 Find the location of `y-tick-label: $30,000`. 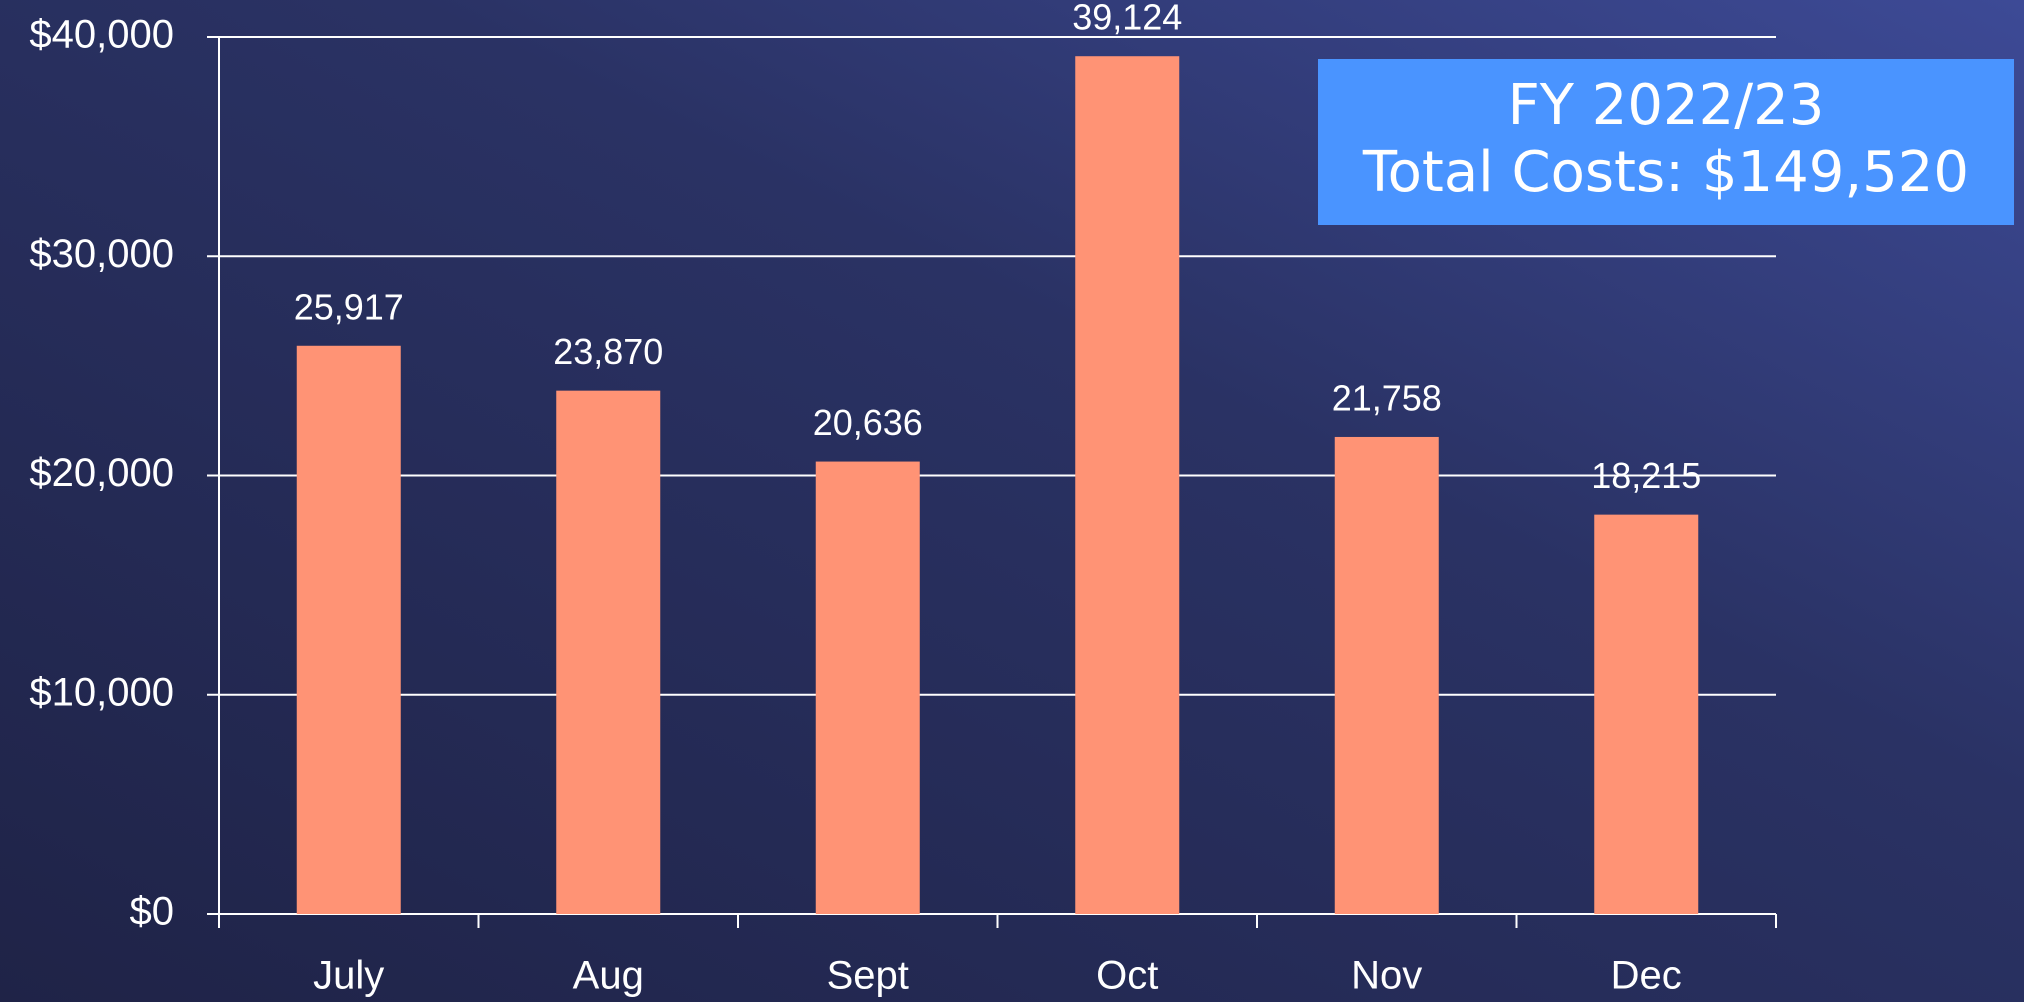

y-tick-label: $30,000 is located at coordinates (101, 254).